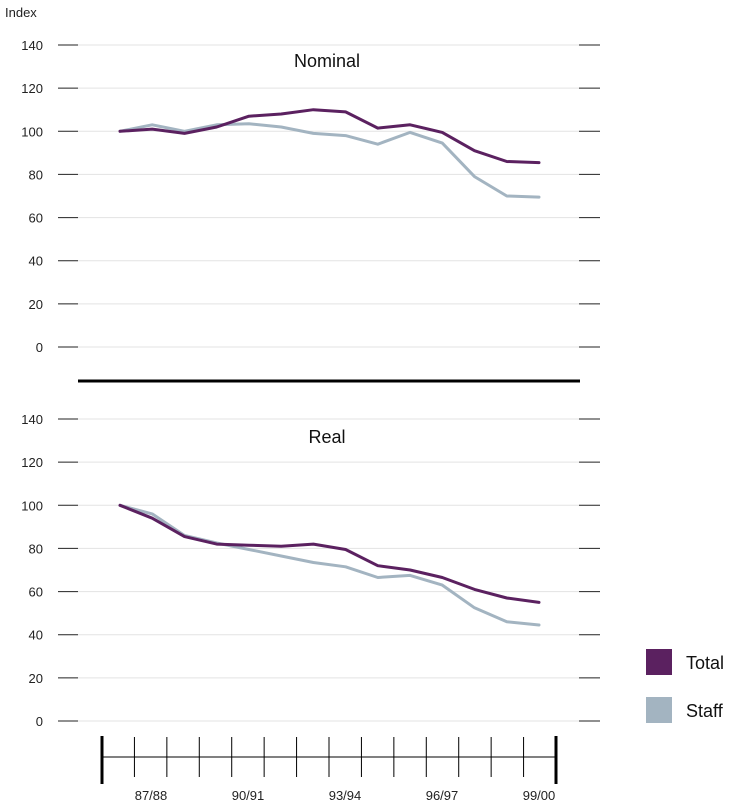 This screenshot has height=805, width=733. What do you see at coordinates (329, 136) in the screenshot?
I see `series-line-total-nominal` at bounding box center [329, 136].